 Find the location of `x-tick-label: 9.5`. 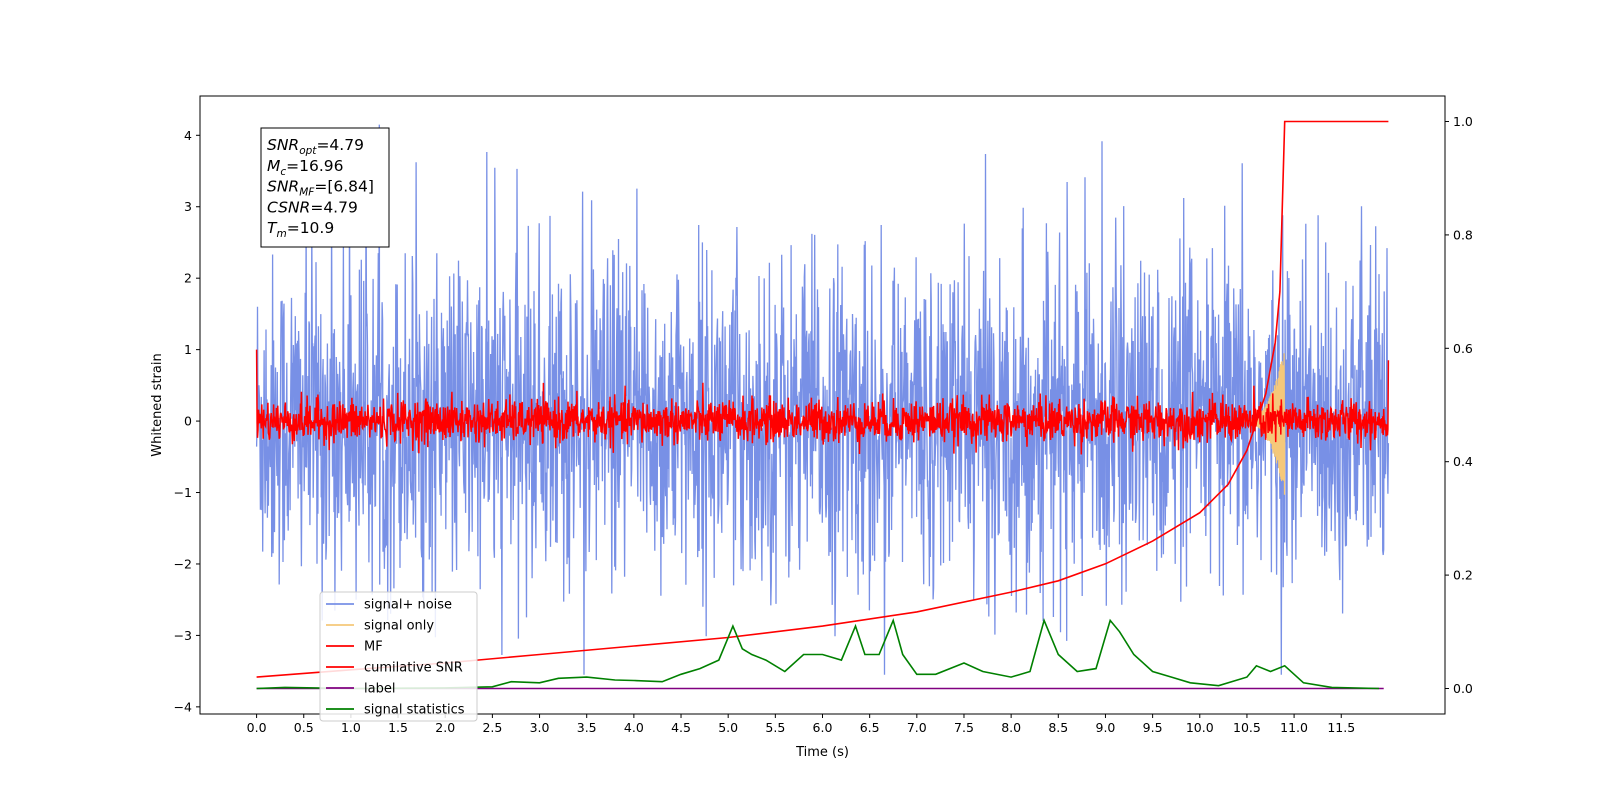

x-tick-label: 9.5 is located at coordinates (1153, 727).